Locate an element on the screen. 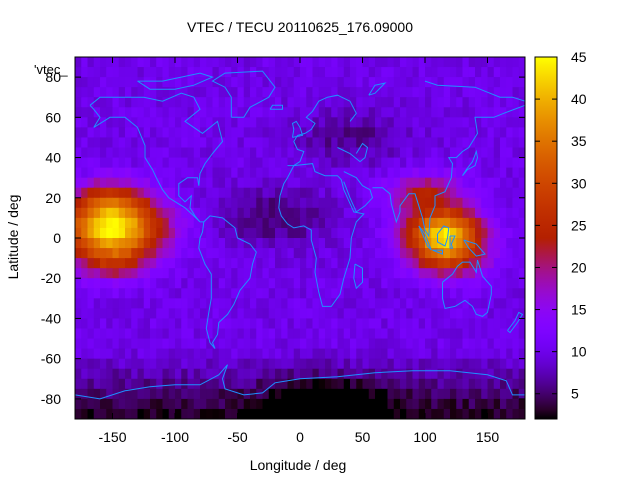 The width and height of the screenshot is (640, 485). colorbar-tick-label: 5 is located at coordinates (575, 394).